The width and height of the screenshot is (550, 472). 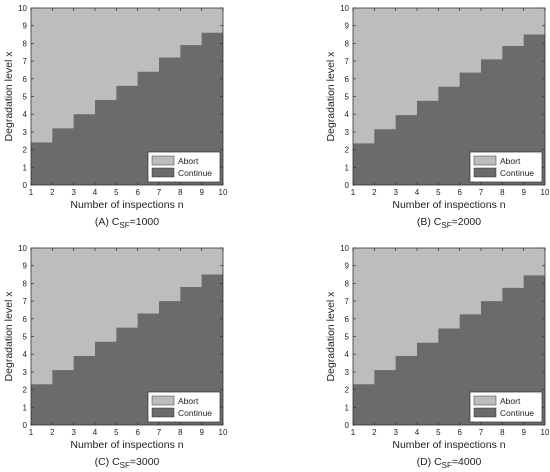 What do you see at coordinates (429, 462) in the screenshot?
I see `caption-prefix: (D) C` at bounding box center [429, 462].